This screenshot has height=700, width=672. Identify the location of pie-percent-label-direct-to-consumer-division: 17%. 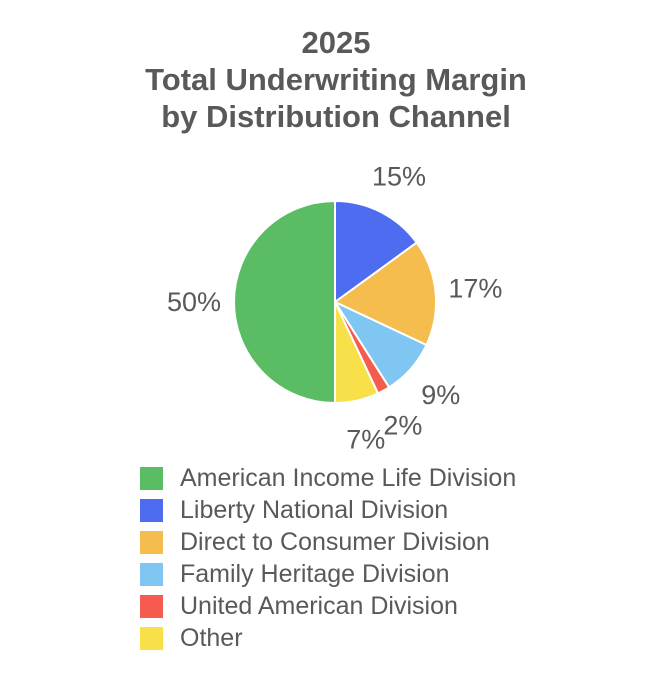
(475, 289).